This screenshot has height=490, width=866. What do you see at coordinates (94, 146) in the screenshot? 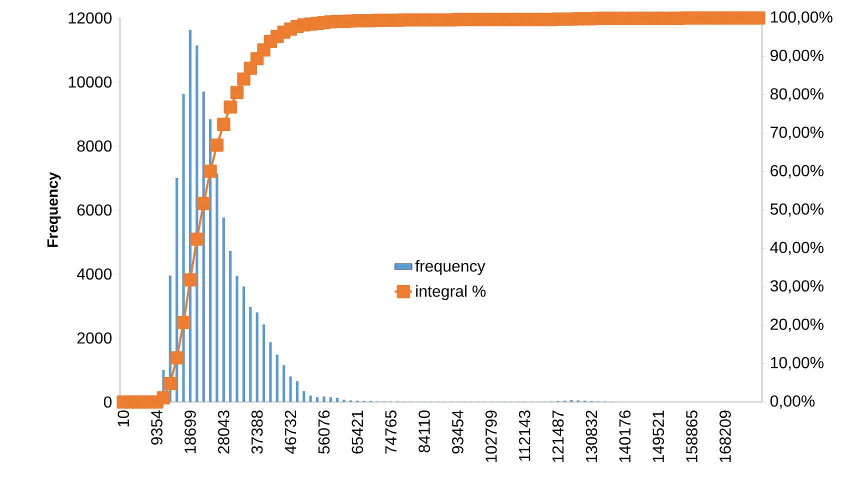
I see `y-tick-label: 8000` at bounding box center [94, 146].